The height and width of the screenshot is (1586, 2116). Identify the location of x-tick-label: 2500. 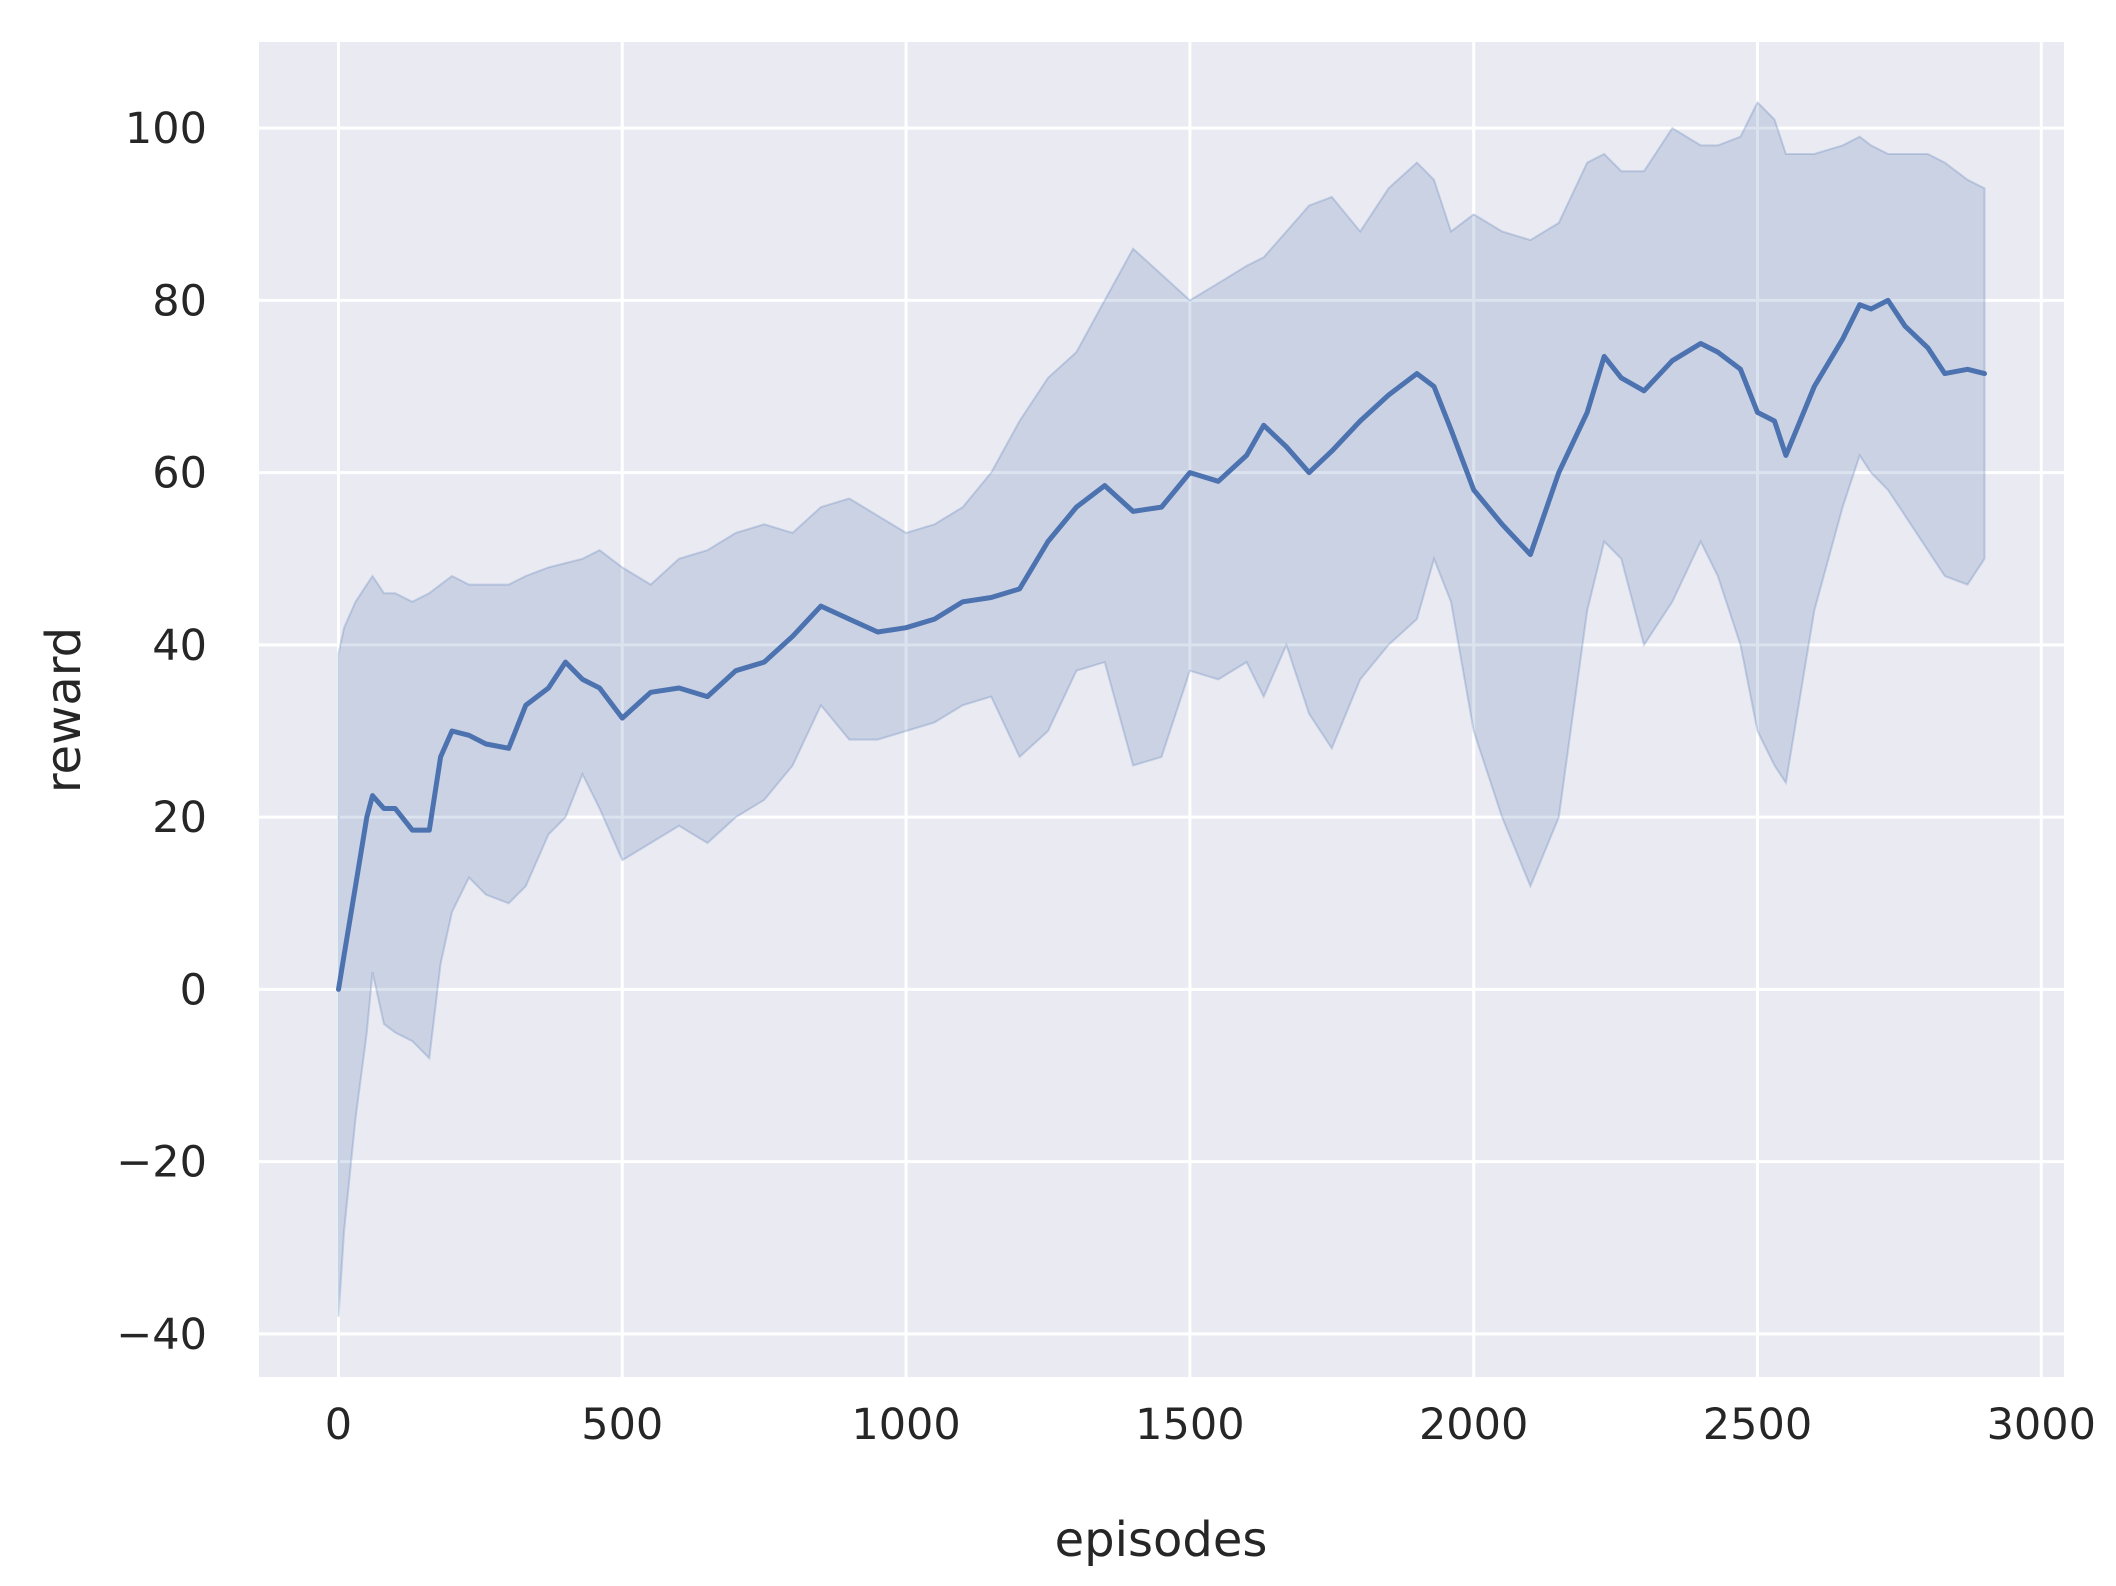
(1757, 1425).